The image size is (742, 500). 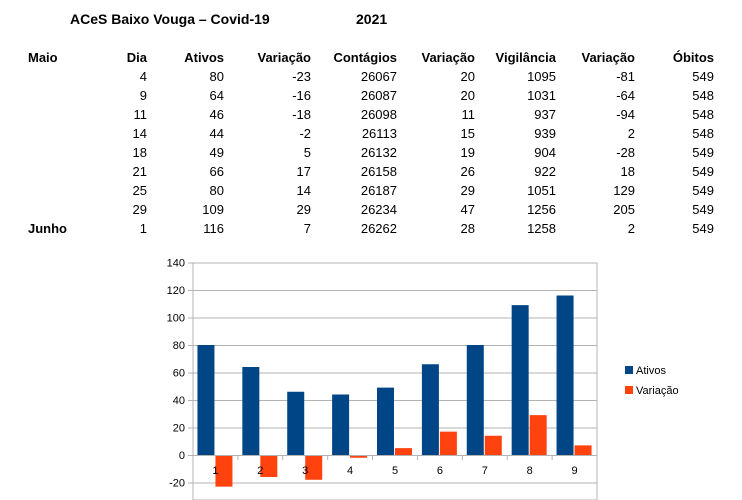 What do you see at coordinates (372, 19) in the screenshot?
I see `sheet-year: 2021` at bounding box center [372, 19].